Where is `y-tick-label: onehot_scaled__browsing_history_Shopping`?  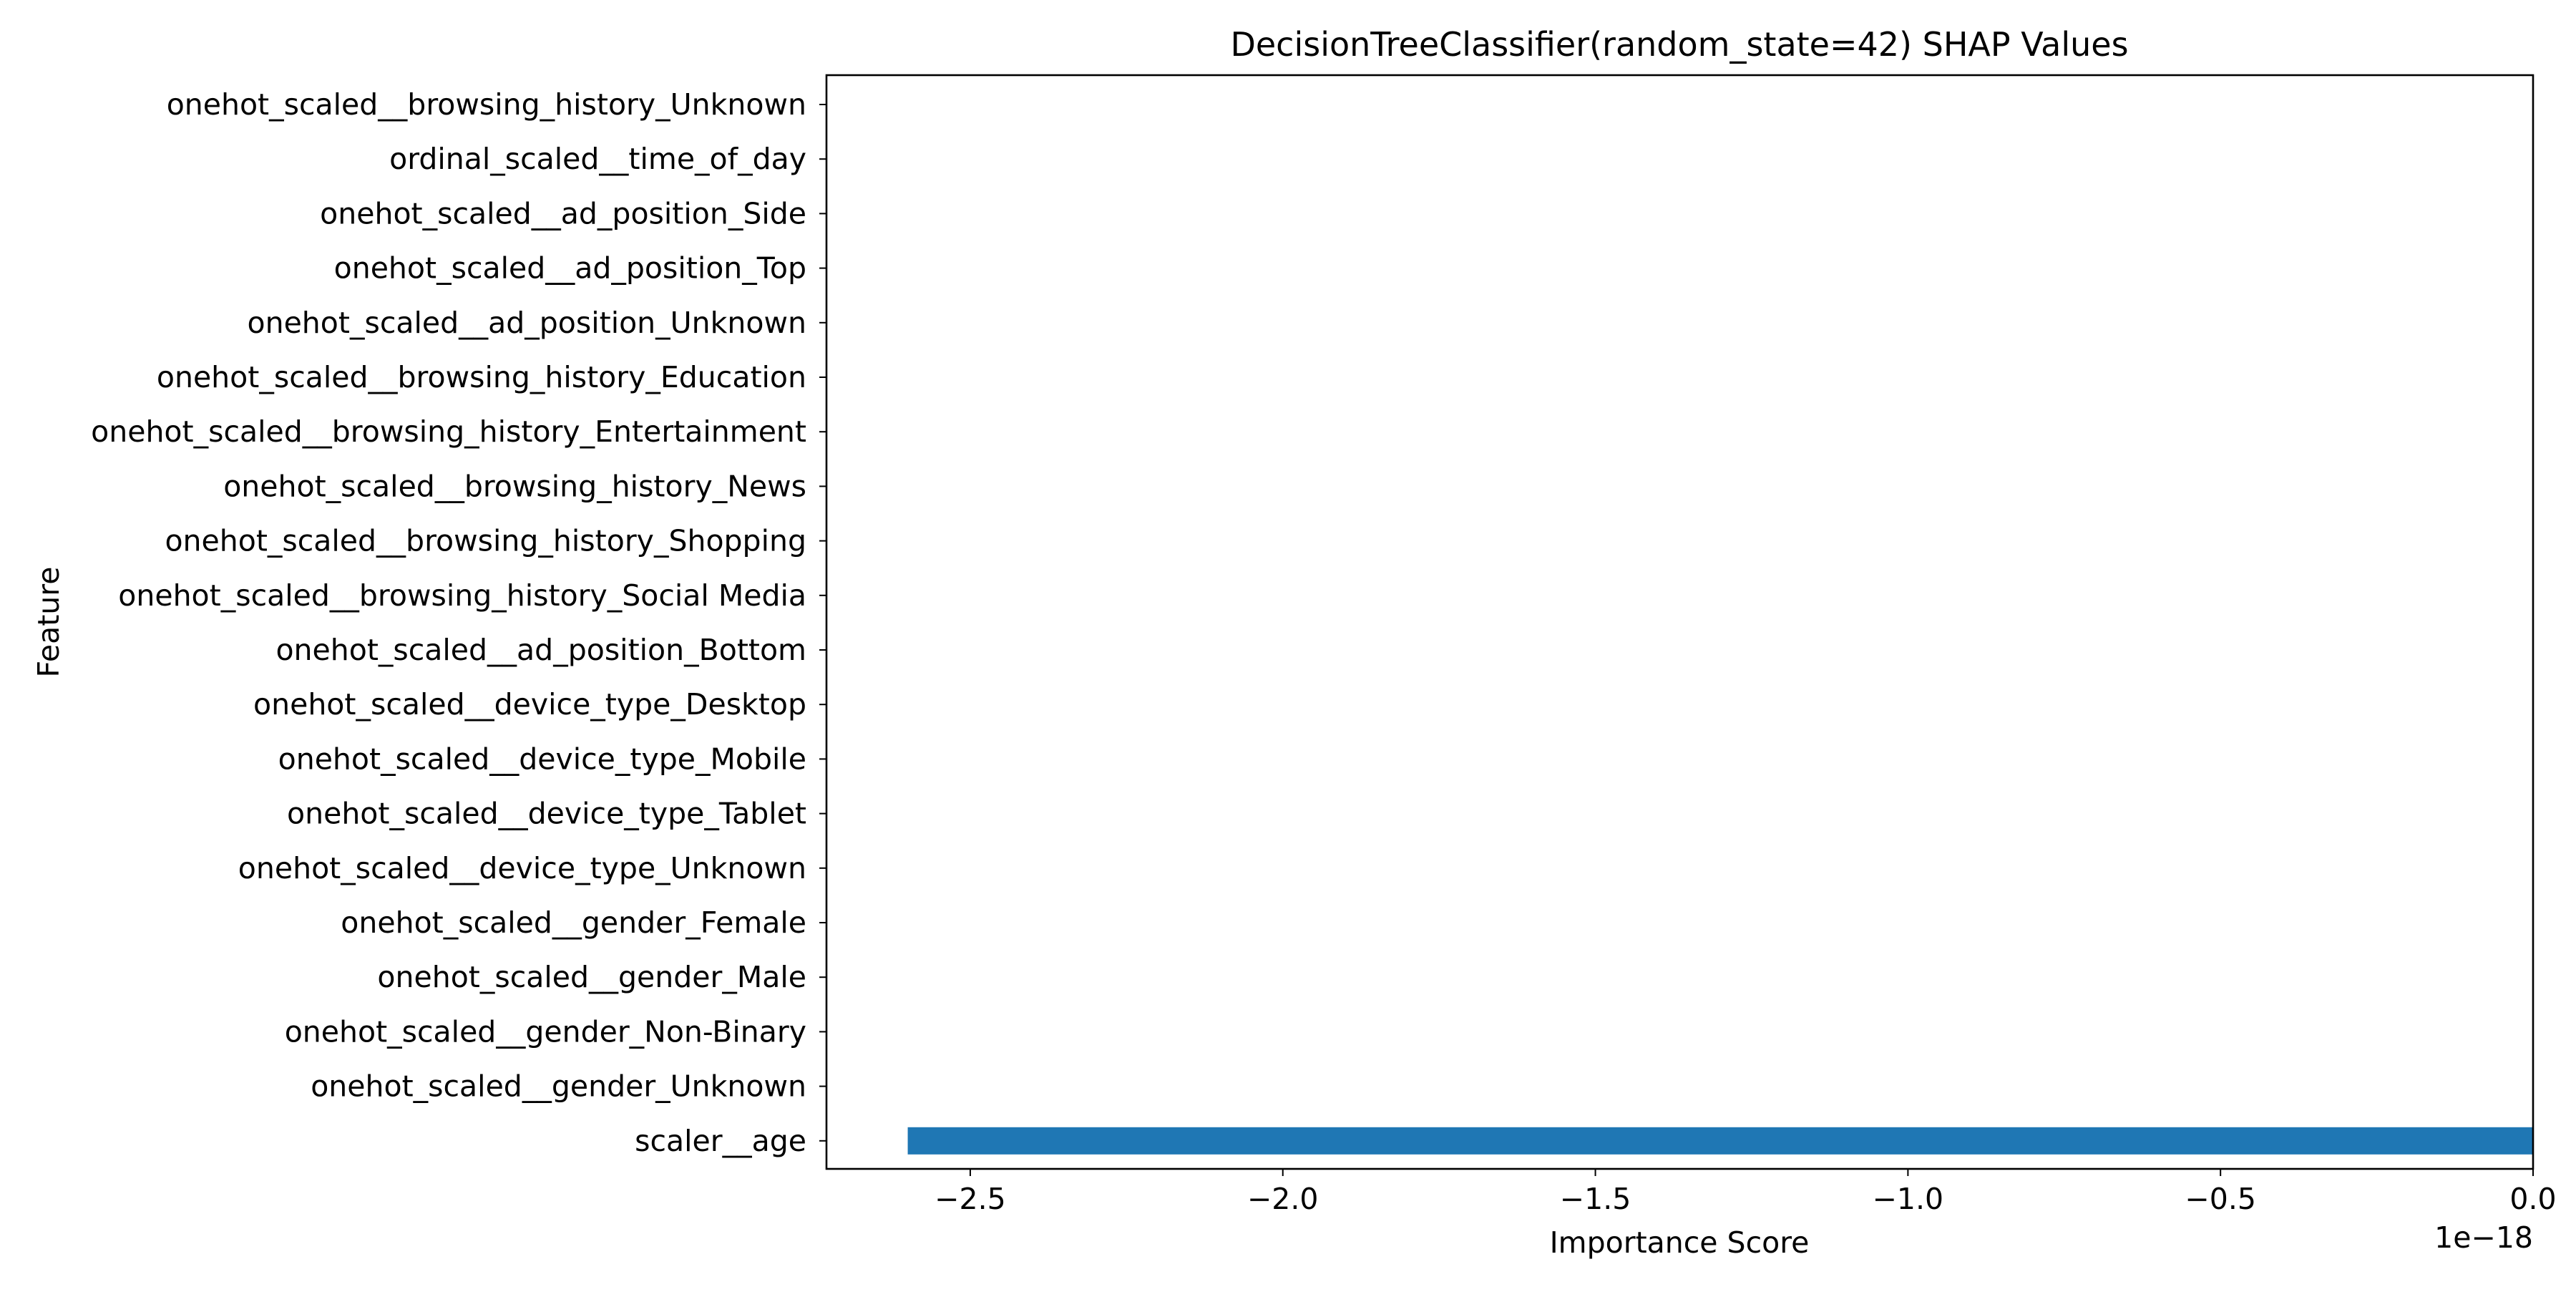 y-tick-label: onehot_scaled__browsing_history_Shopping is located at coordinates (485, 541).